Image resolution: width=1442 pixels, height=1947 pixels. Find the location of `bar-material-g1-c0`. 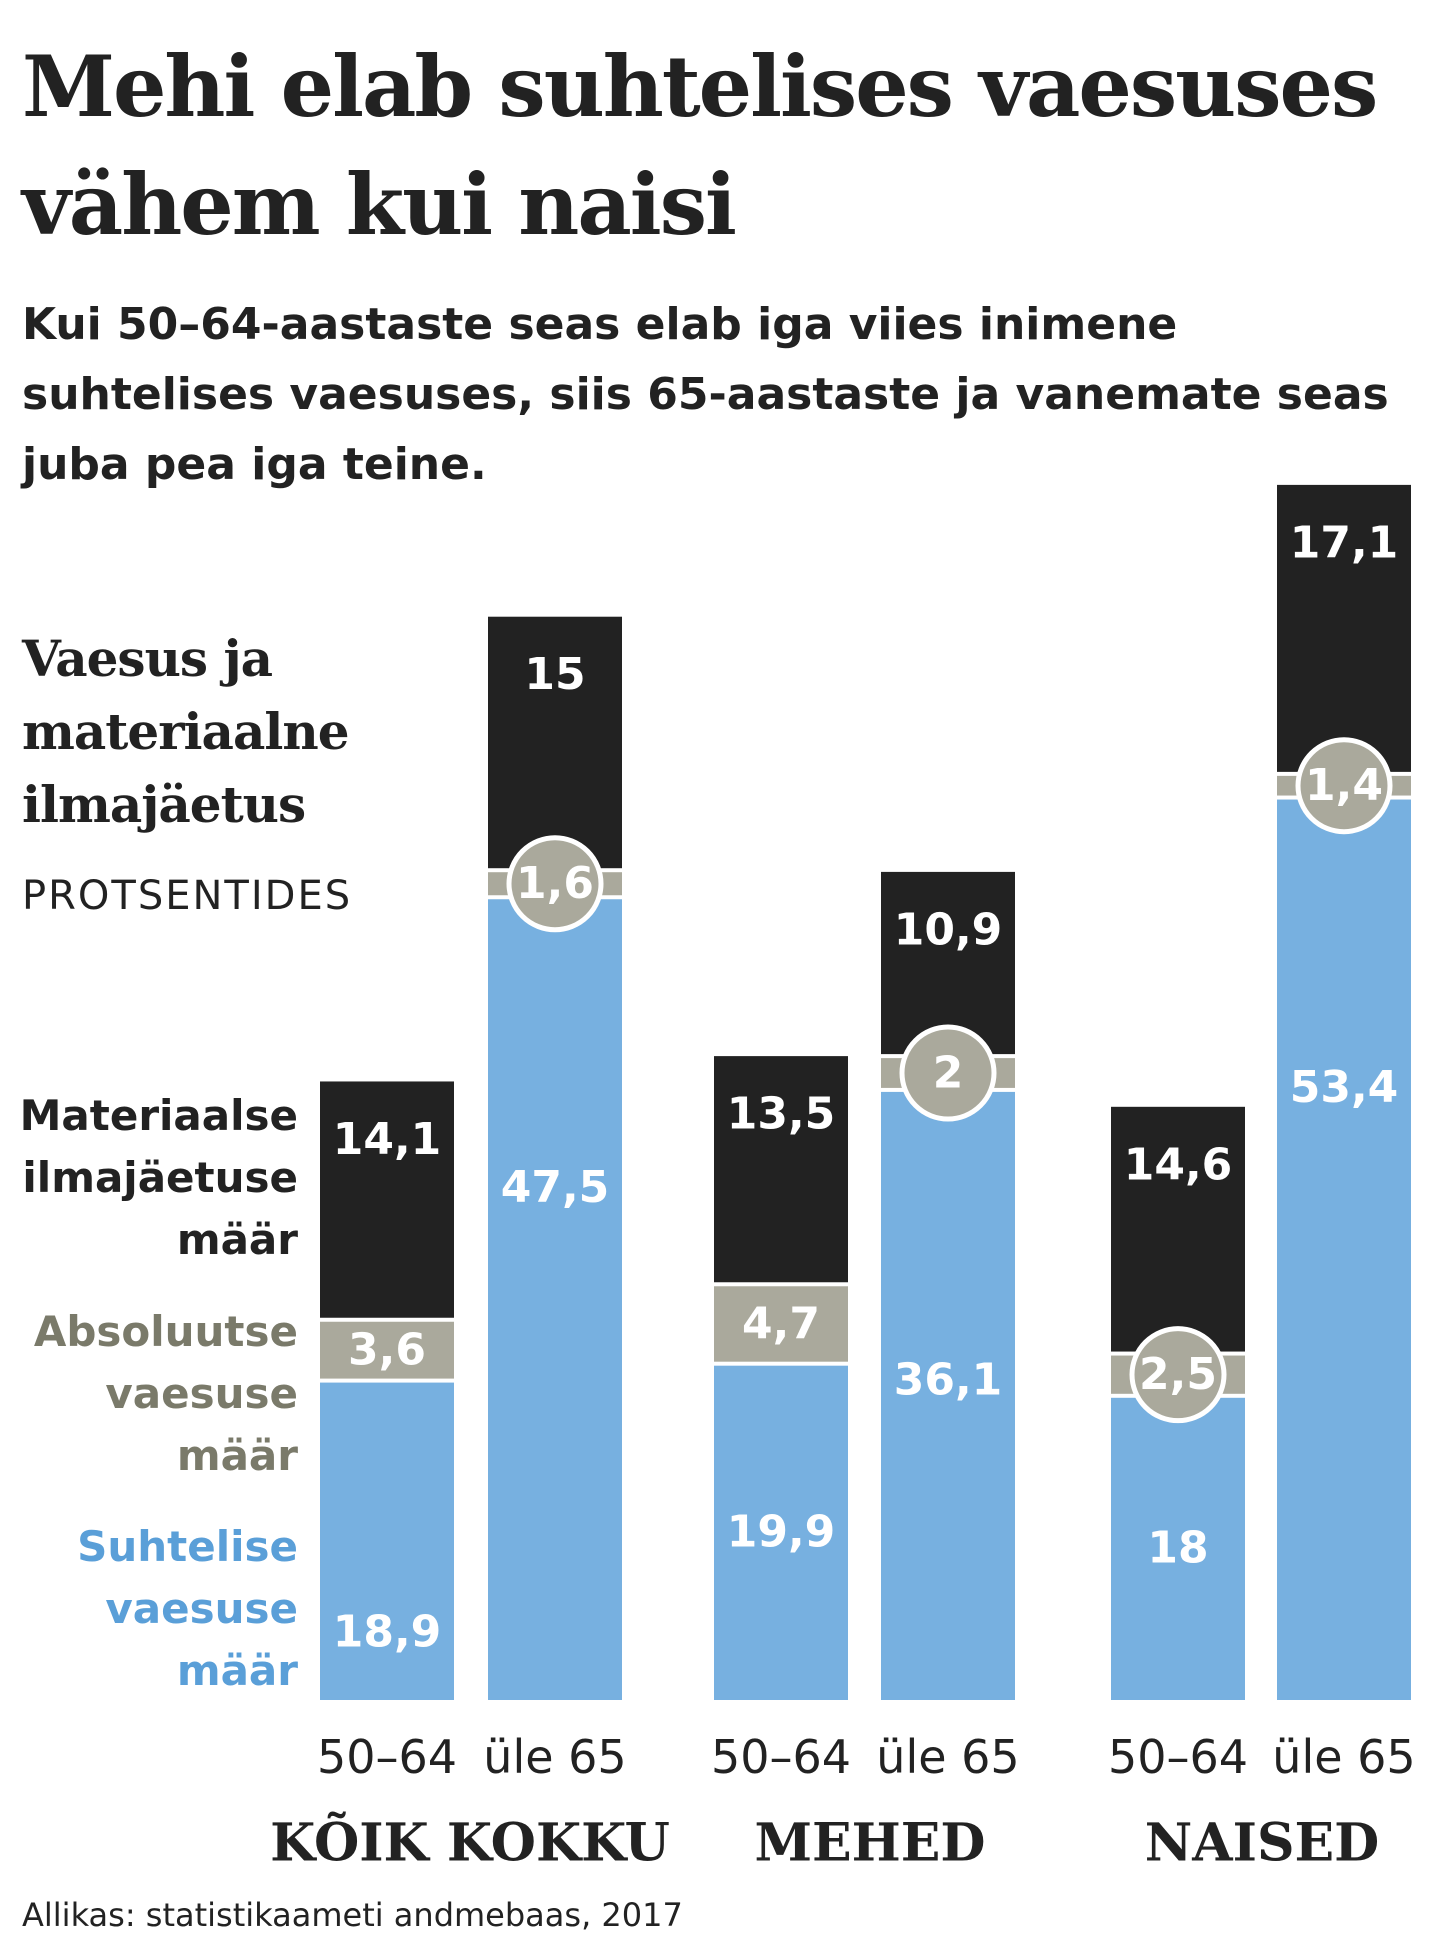

bar-material-g1-c0 is located at coordinates (781, 1169).